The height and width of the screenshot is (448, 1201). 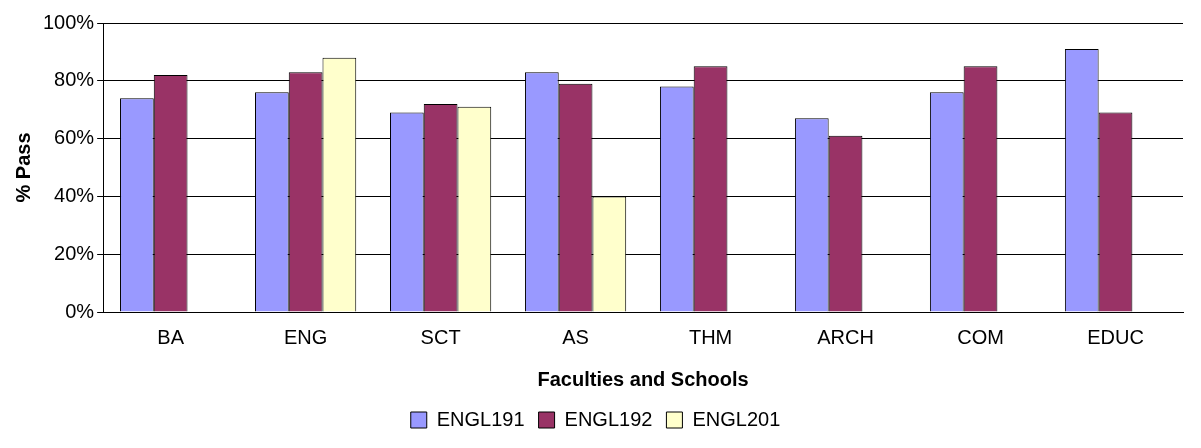 I want to click on y-tick-label: 100%, so click(x=69, y=21).